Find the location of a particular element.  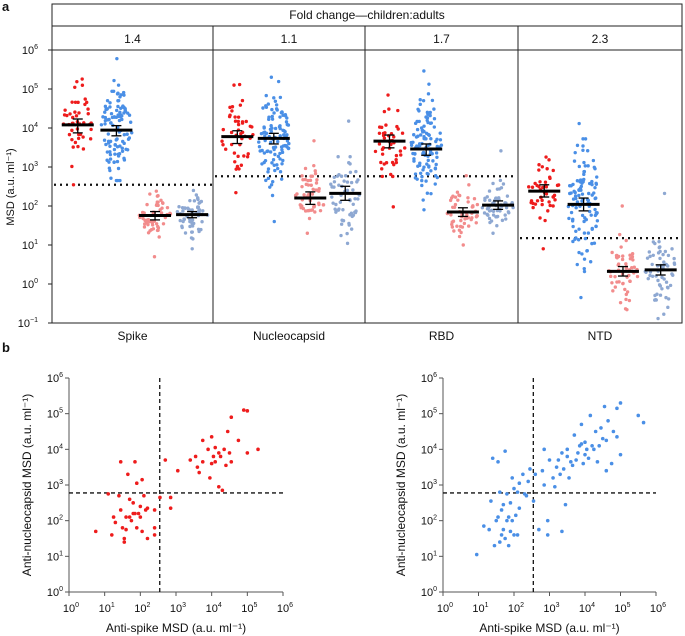

y-tick-label-base: 10 is located at coordinates (28, 168).